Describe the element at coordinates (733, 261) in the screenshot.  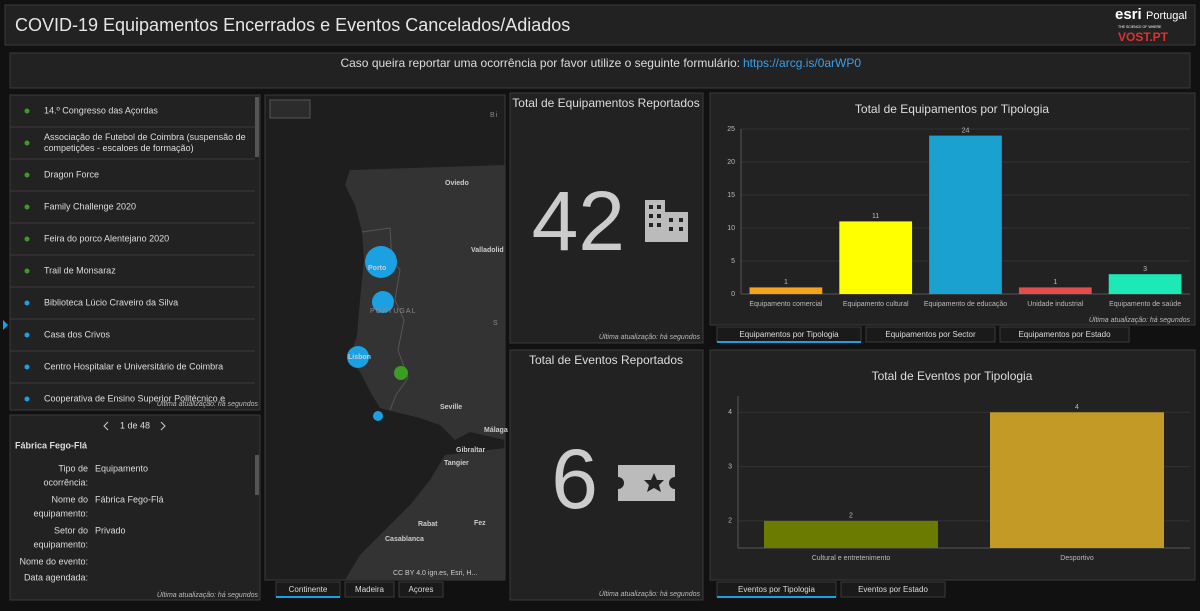
I see `y-tick-label: 5` at that location.